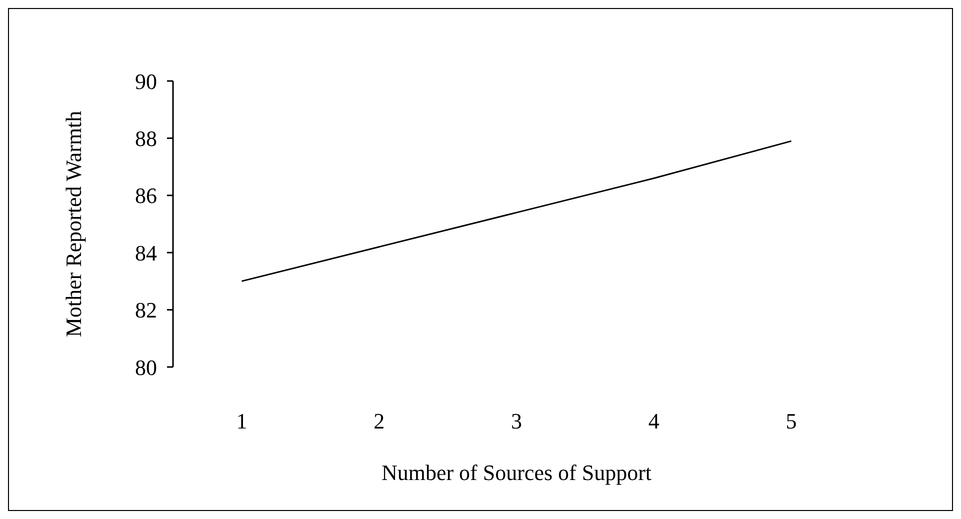 Image resolution: width=961 pixels, height=519 pixels. Describe the element at coordinates (73, 224) in the screenshot. I see `y-axis-title: Mother Reported Warmth` at that location.